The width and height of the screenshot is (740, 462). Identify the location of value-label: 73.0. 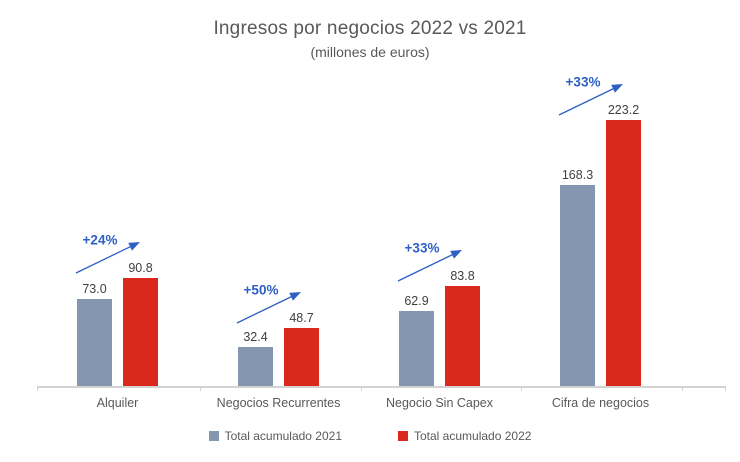
(94, 289).